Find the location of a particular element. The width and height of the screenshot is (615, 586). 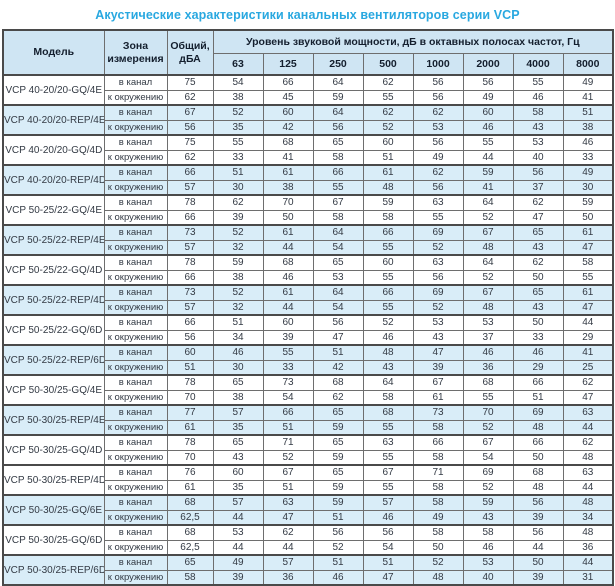

model-cell: VCP 50-30/25-REP/4E is located at coordinates (53, 420).